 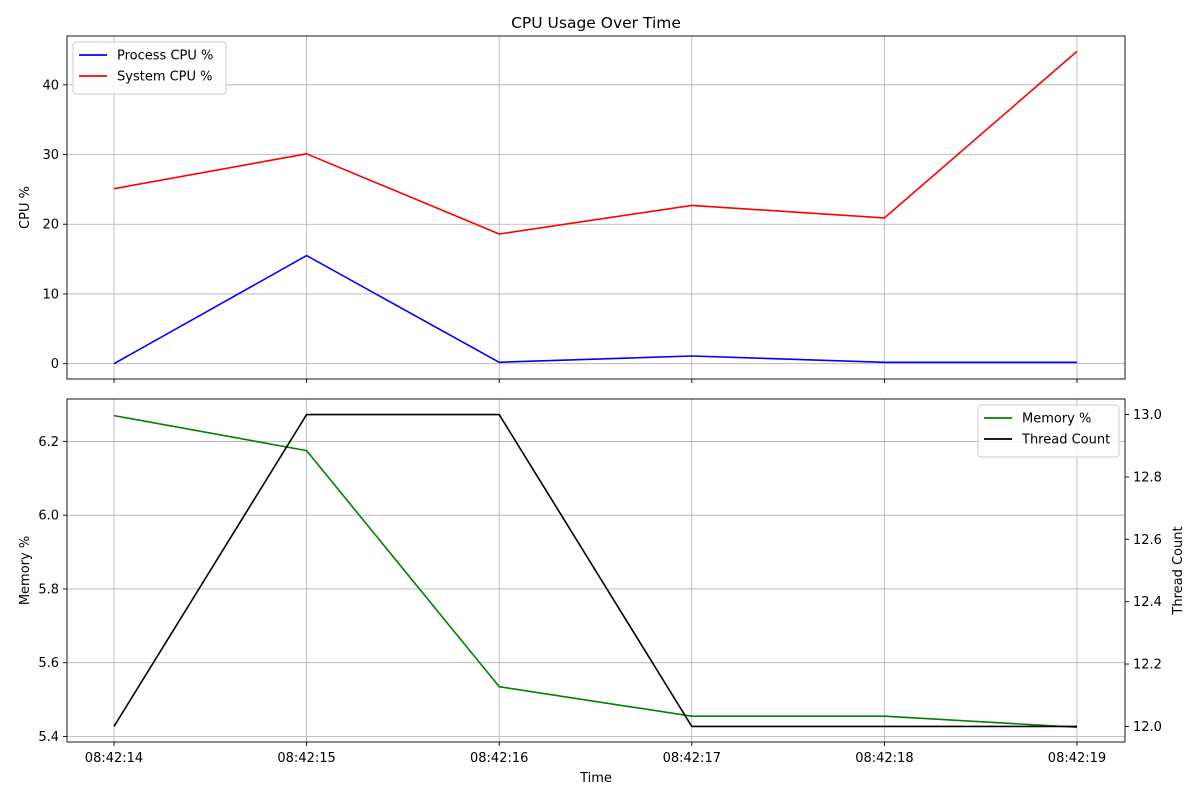 What do you see at coordinates (48, 737) in the screenshot?
I see `y-tick-label: 5.4` at bounding box center [48, 737].